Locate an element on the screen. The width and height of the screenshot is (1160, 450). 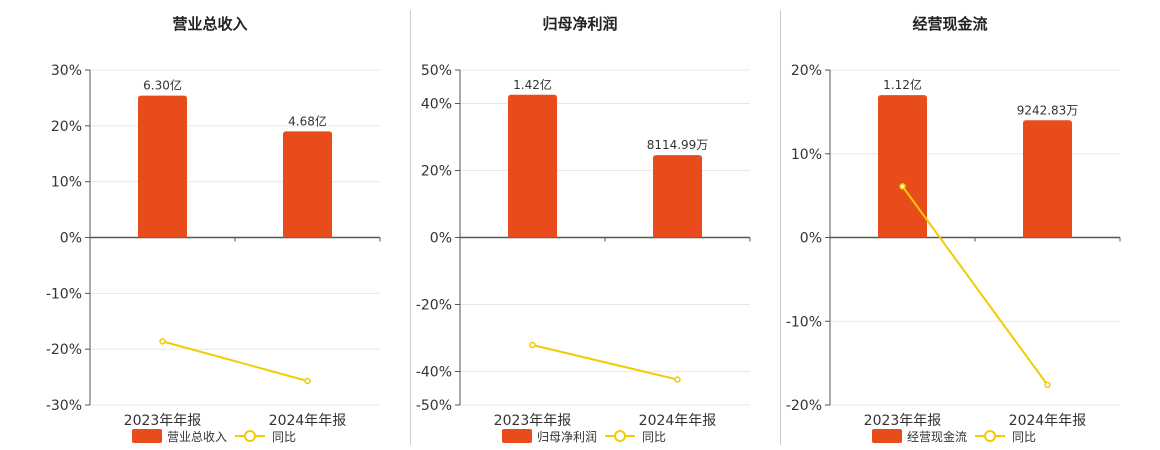
y-tick-label: 40% is located at coordinates (436, 105).